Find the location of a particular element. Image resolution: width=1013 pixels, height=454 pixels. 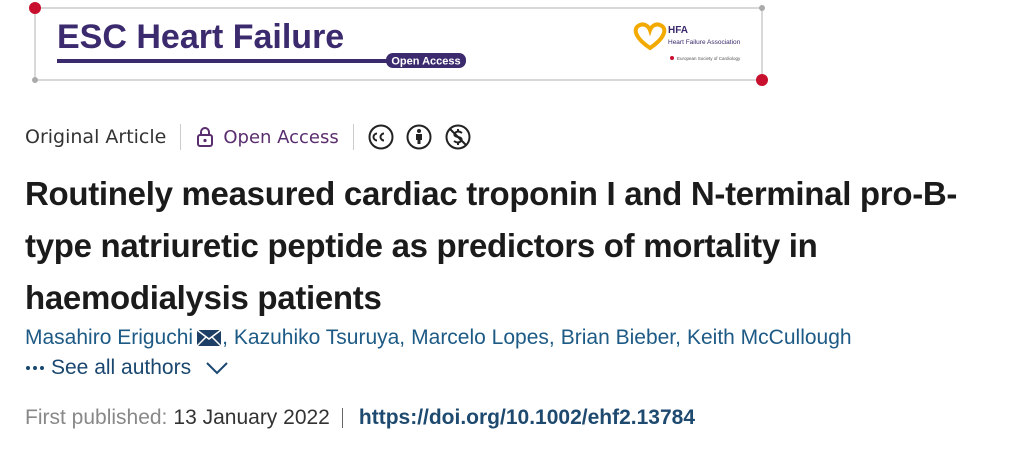

article-meta: Original Article Open Access is located at coordinates (251, 137).